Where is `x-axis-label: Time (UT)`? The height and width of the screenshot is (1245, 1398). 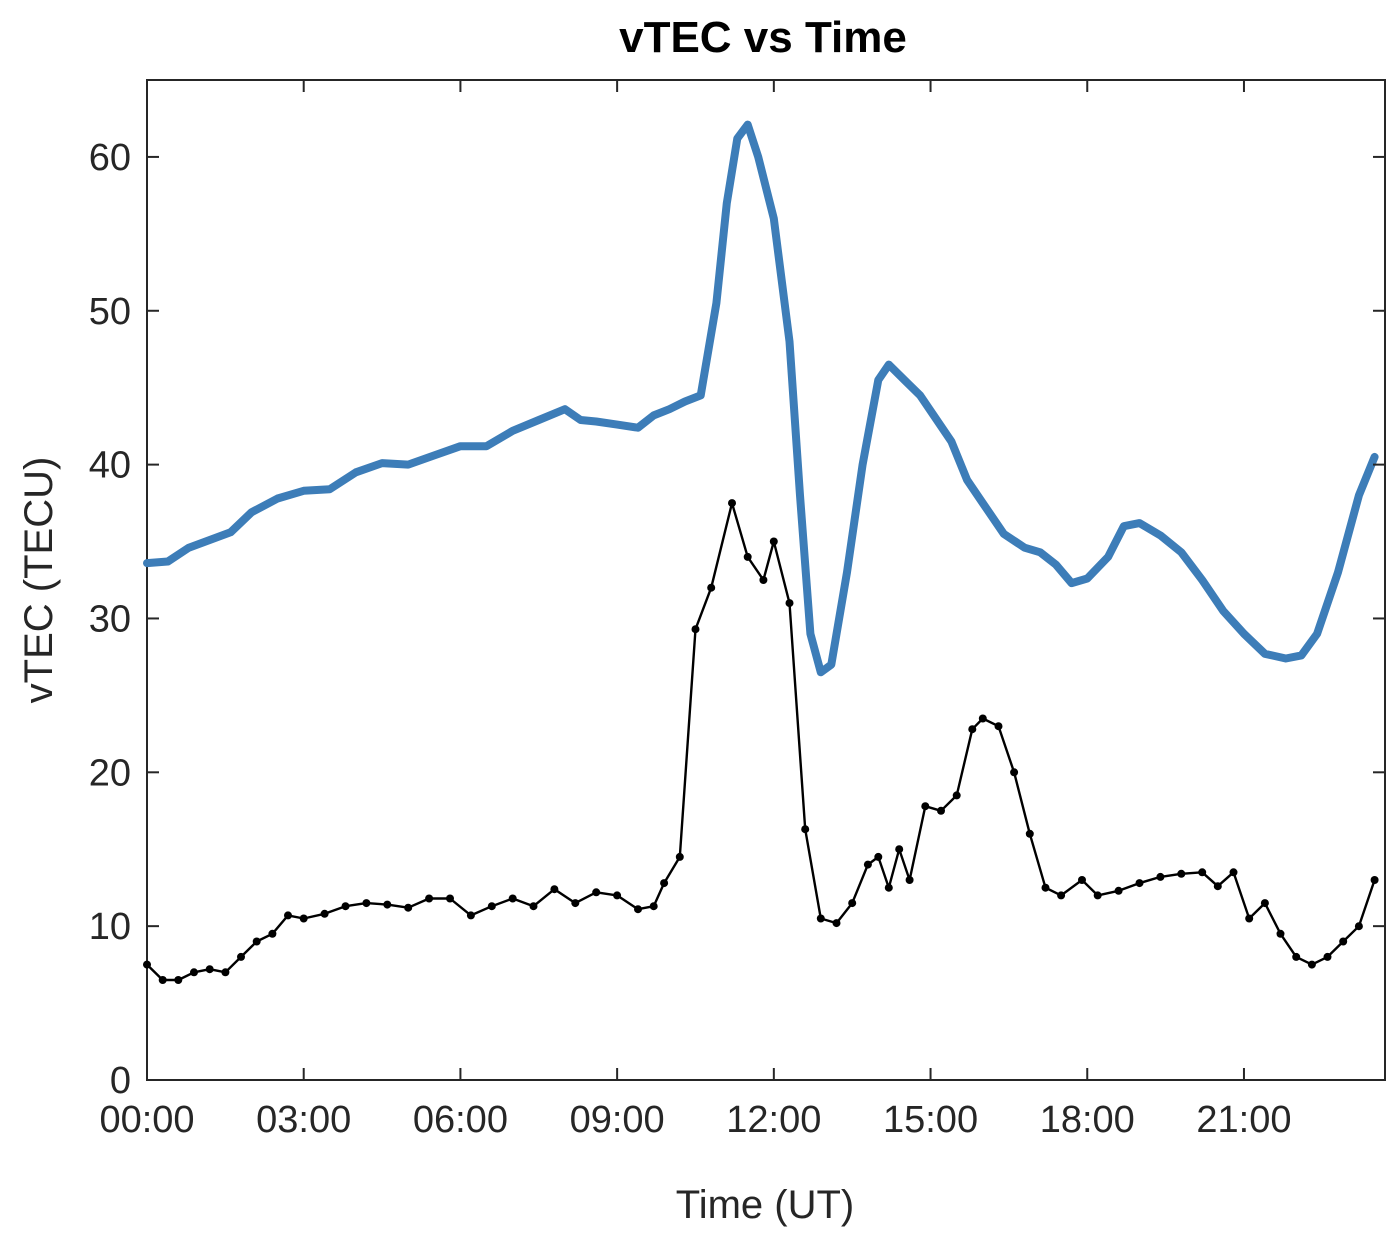
x-axis-label: Time (UT) is located at coordinates (765, 1205).